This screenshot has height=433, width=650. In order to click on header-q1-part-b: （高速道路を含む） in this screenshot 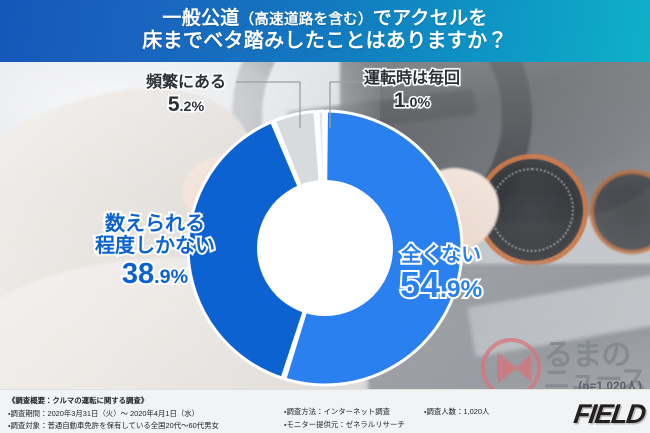, I will do `click(306, 20)`.